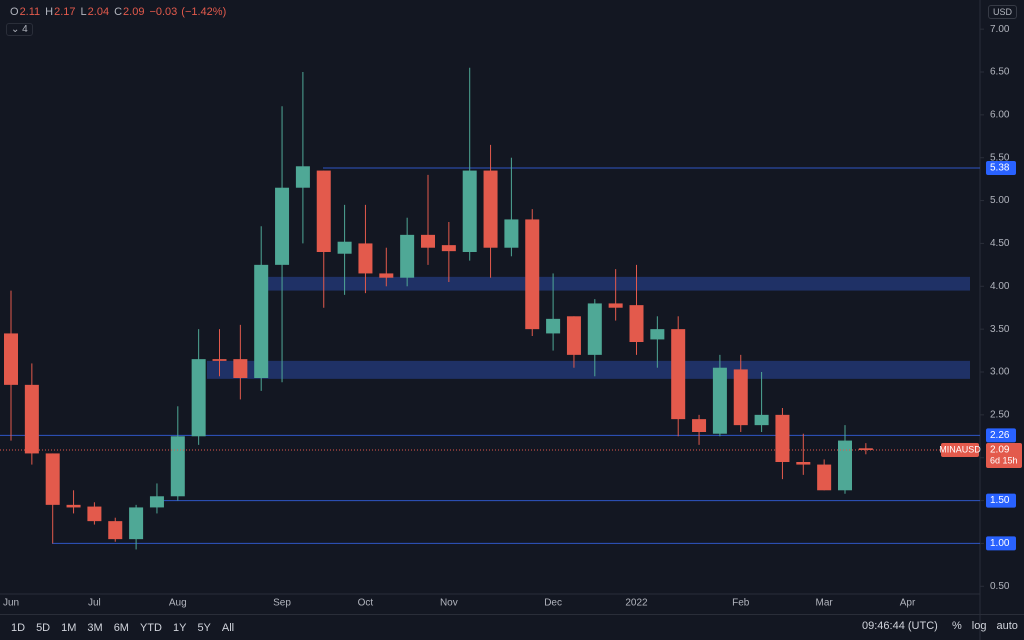  I want to click on level-label: 1.00, so click(1000, 543).